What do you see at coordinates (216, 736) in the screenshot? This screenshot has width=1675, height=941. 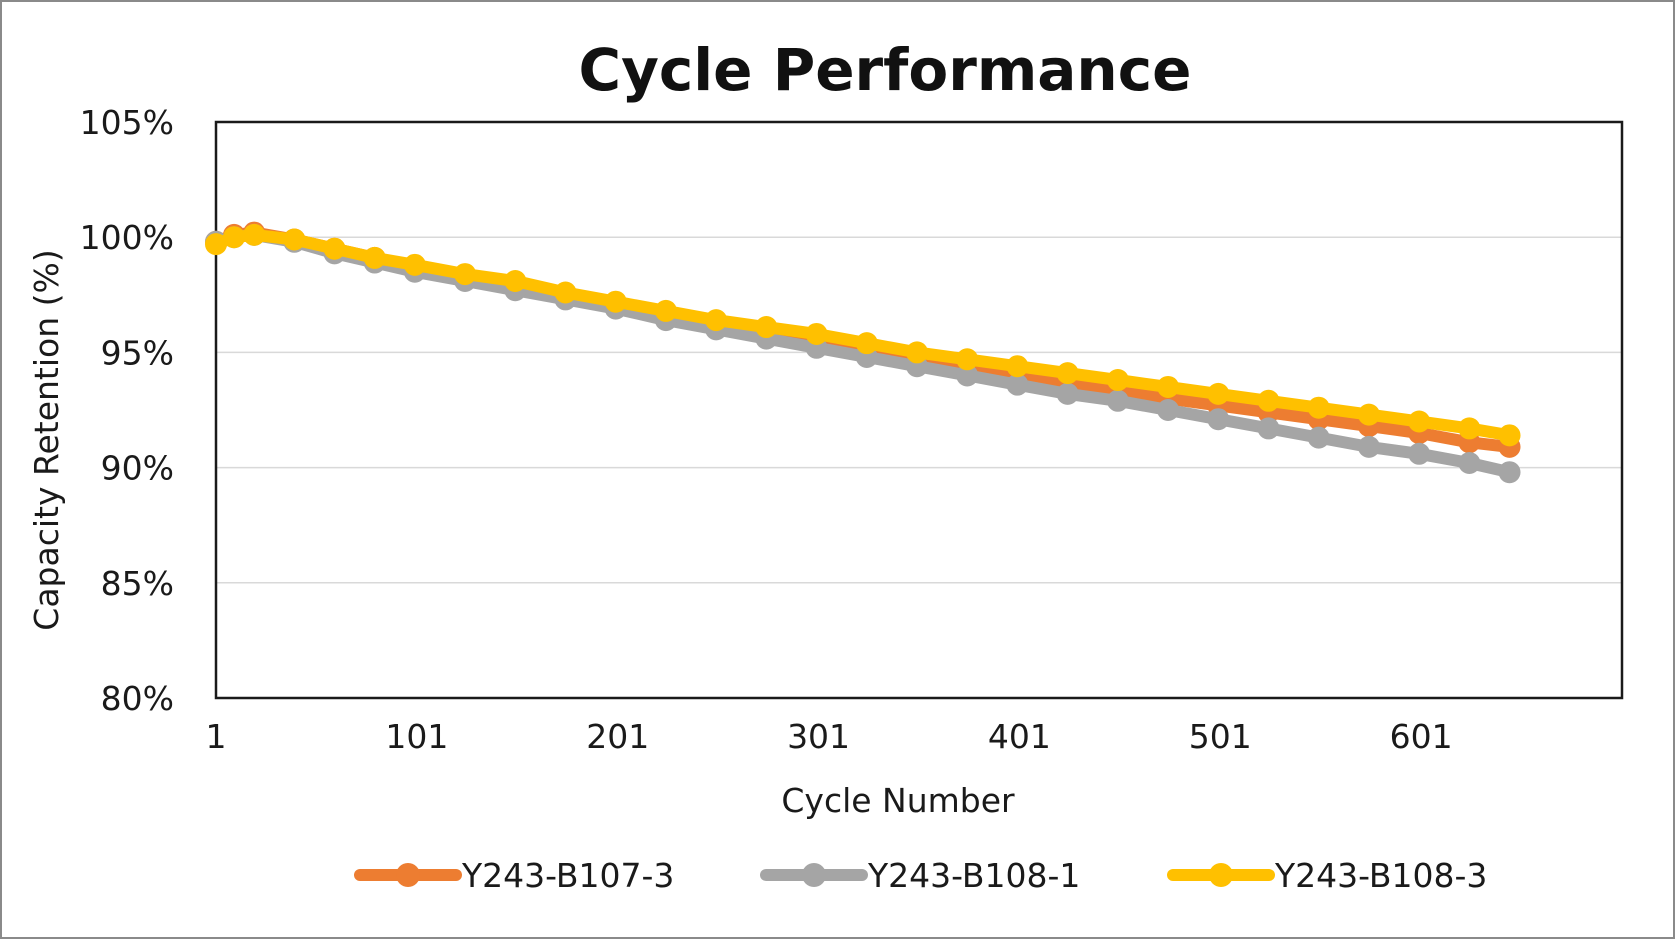 I see `x-tick-label: 1` at bounding box center [216, 736].